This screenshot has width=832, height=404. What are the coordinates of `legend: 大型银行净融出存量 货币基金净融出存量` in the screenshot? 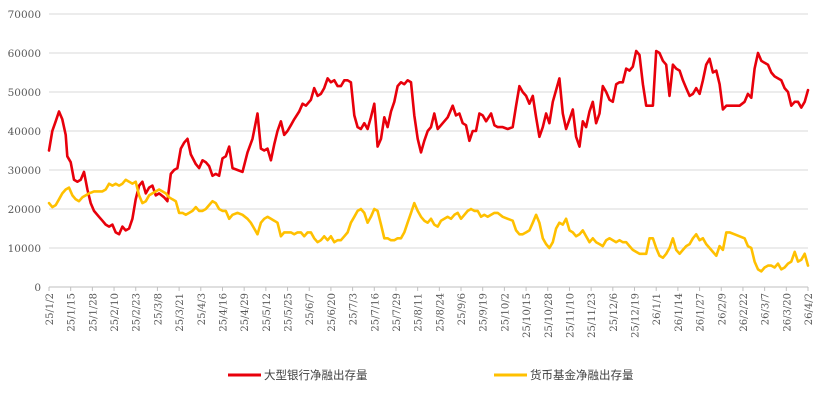 It's located at (431, 375).